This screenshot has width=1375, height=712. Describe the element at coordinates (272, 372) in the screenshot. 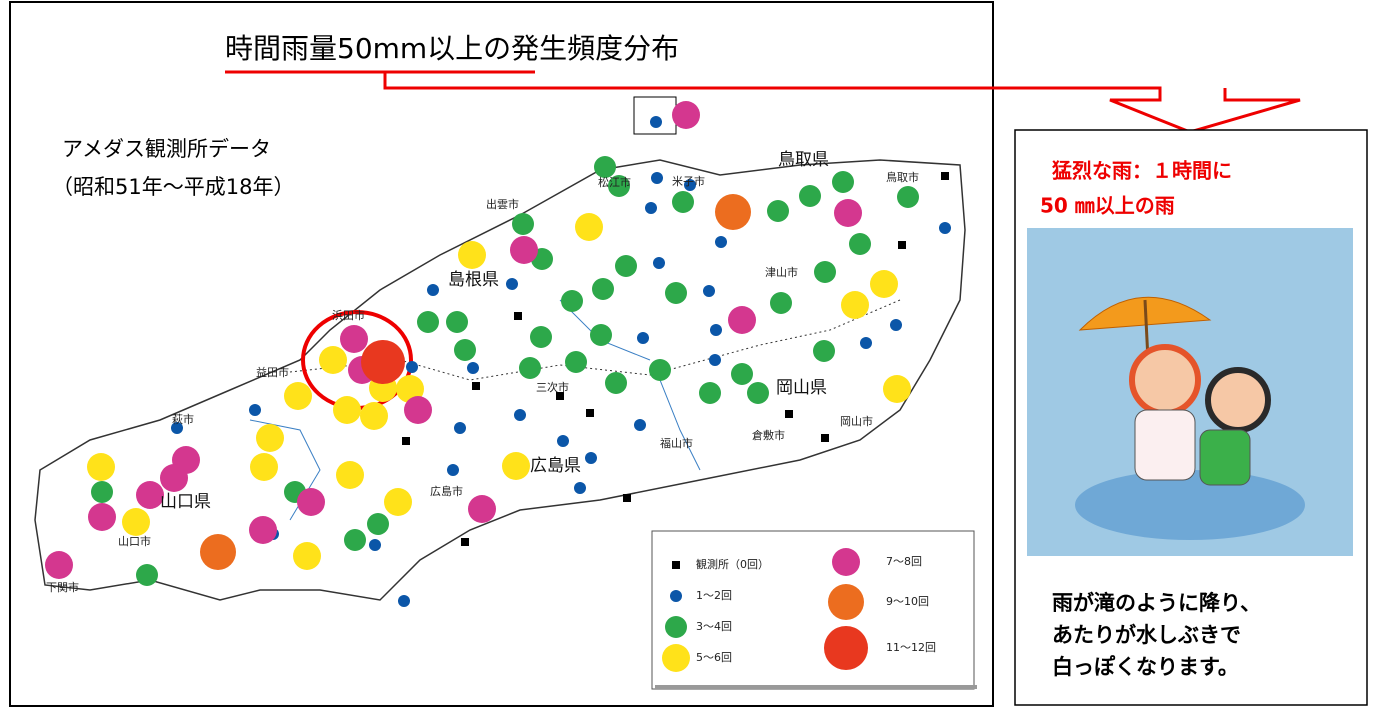

I see `city-label: 益田市` at that location.